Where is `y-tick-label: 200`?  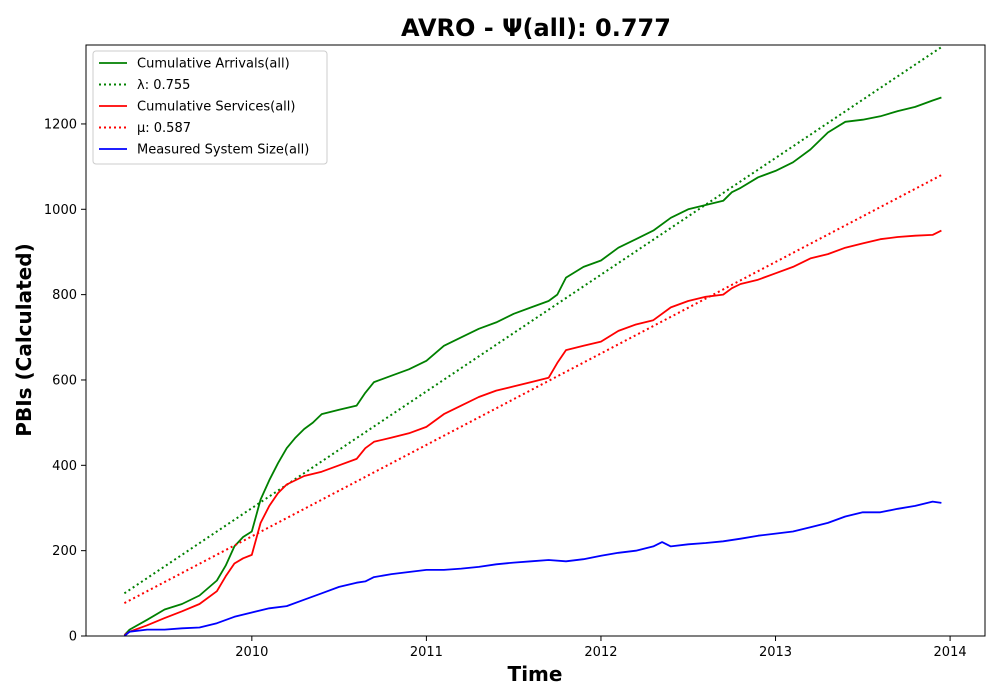 y-tick-label: 200 is located at coordinates (64, 551).